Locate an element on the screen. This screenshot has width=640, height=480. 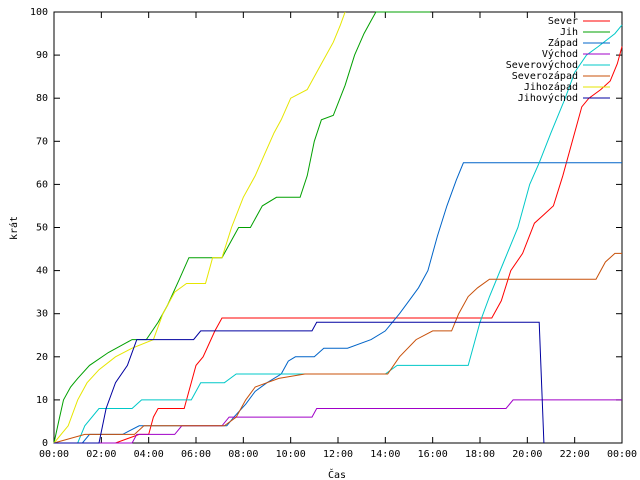
x-tick-label: 04:00 is located at coordinates (149, 454).